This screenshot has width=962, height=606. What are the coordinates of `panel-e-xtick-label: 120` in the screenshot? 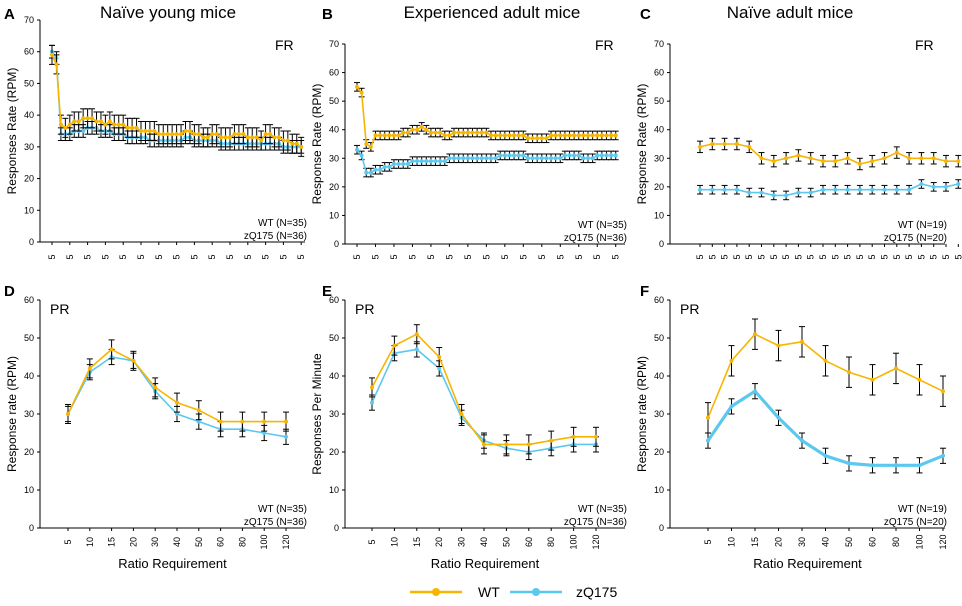 It's located at (596, 541).